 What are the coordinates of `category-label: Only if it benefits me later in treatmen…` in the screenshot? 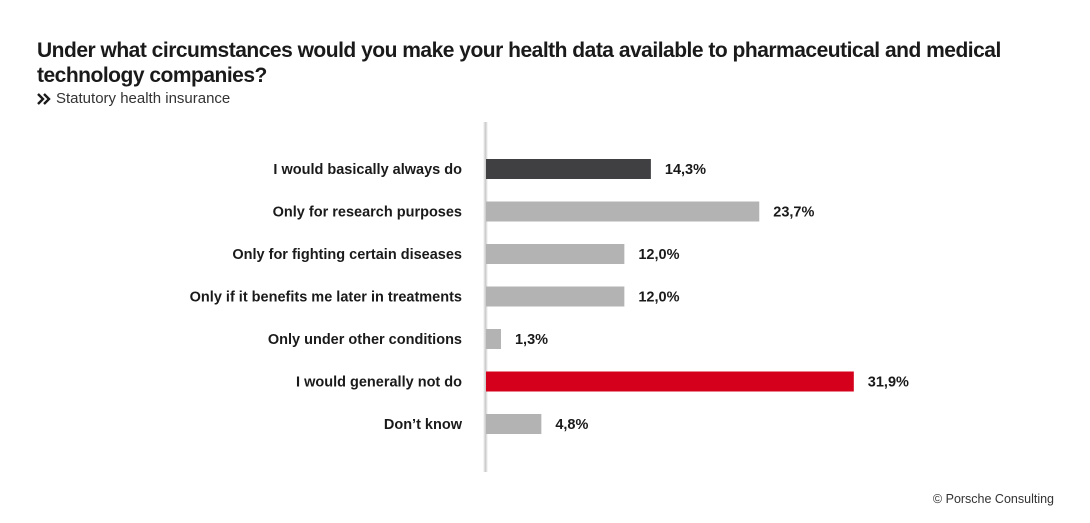 It's located at (326, 298).